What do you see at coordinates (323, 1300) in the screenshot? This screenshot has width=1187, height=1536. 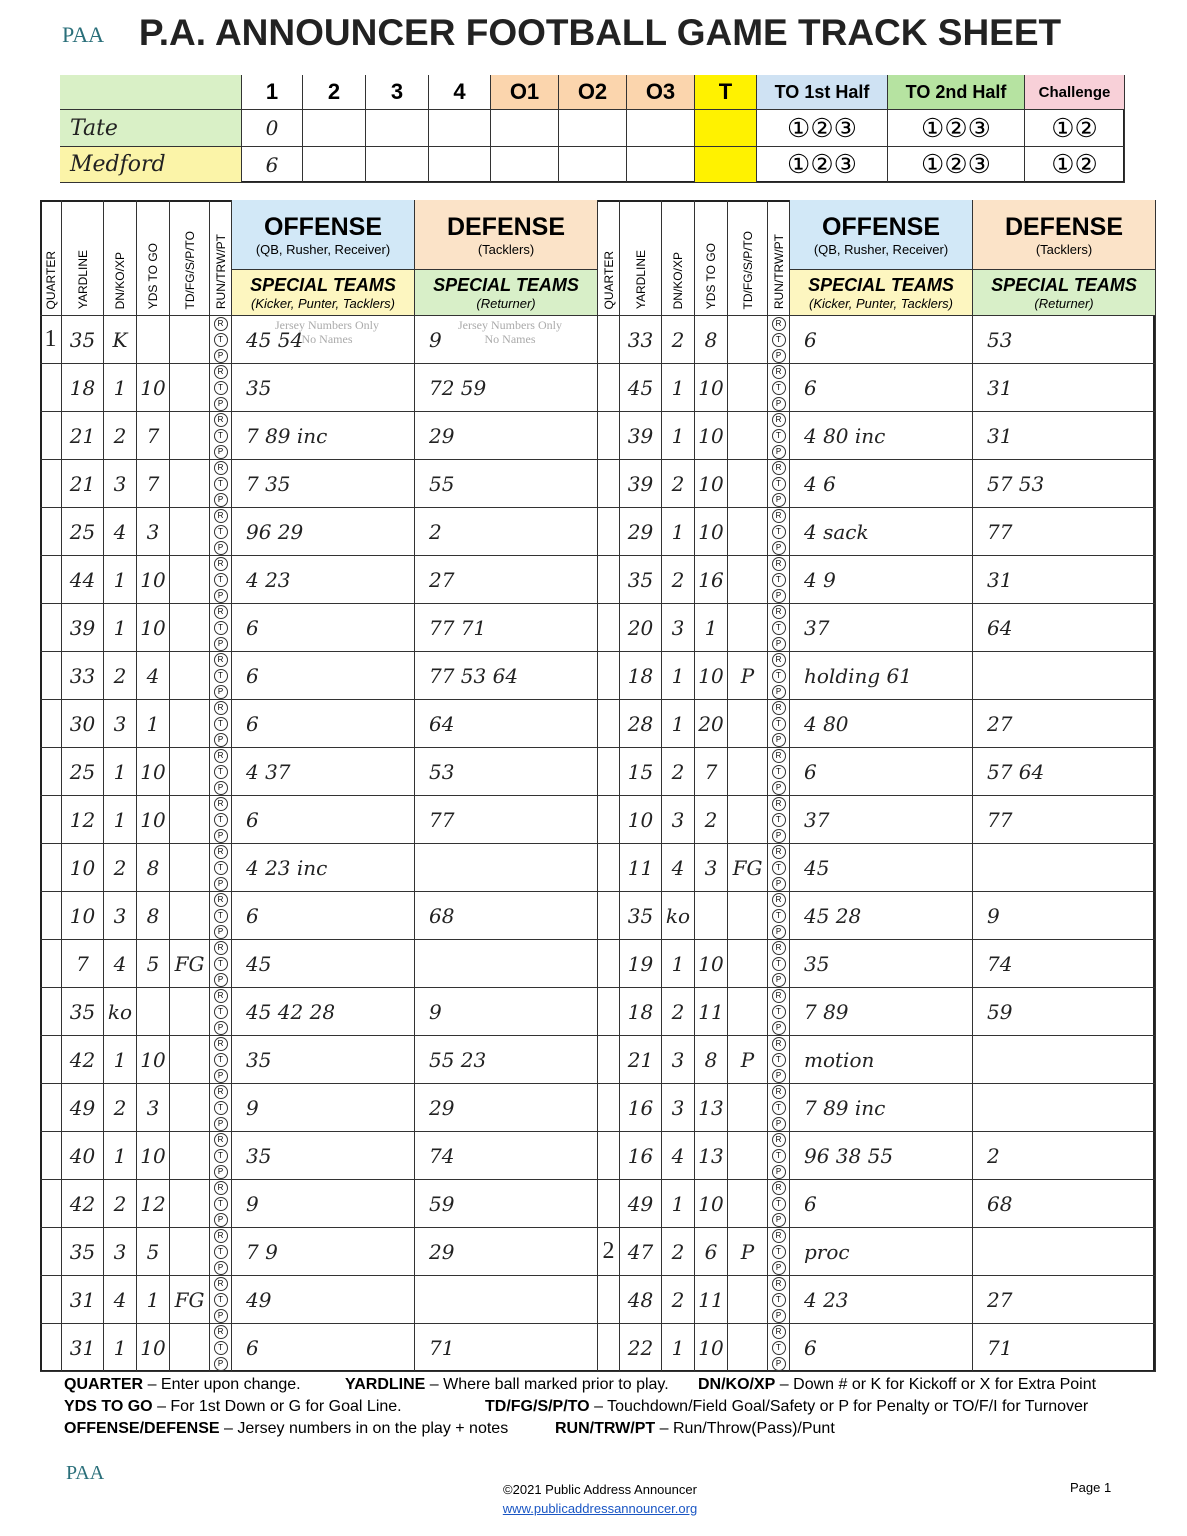 I see `offense-cell: 49` at bounding box center [323, 1300].